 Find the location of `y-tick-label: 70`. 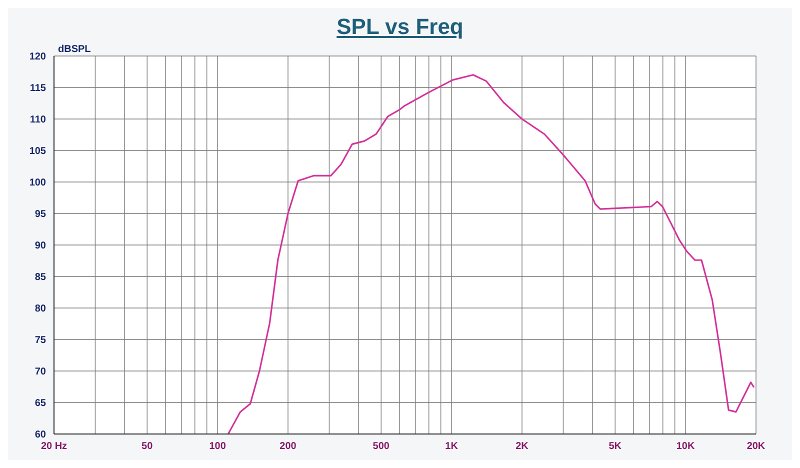

y-tick-label: 70 is located at coordinates (40, 372).